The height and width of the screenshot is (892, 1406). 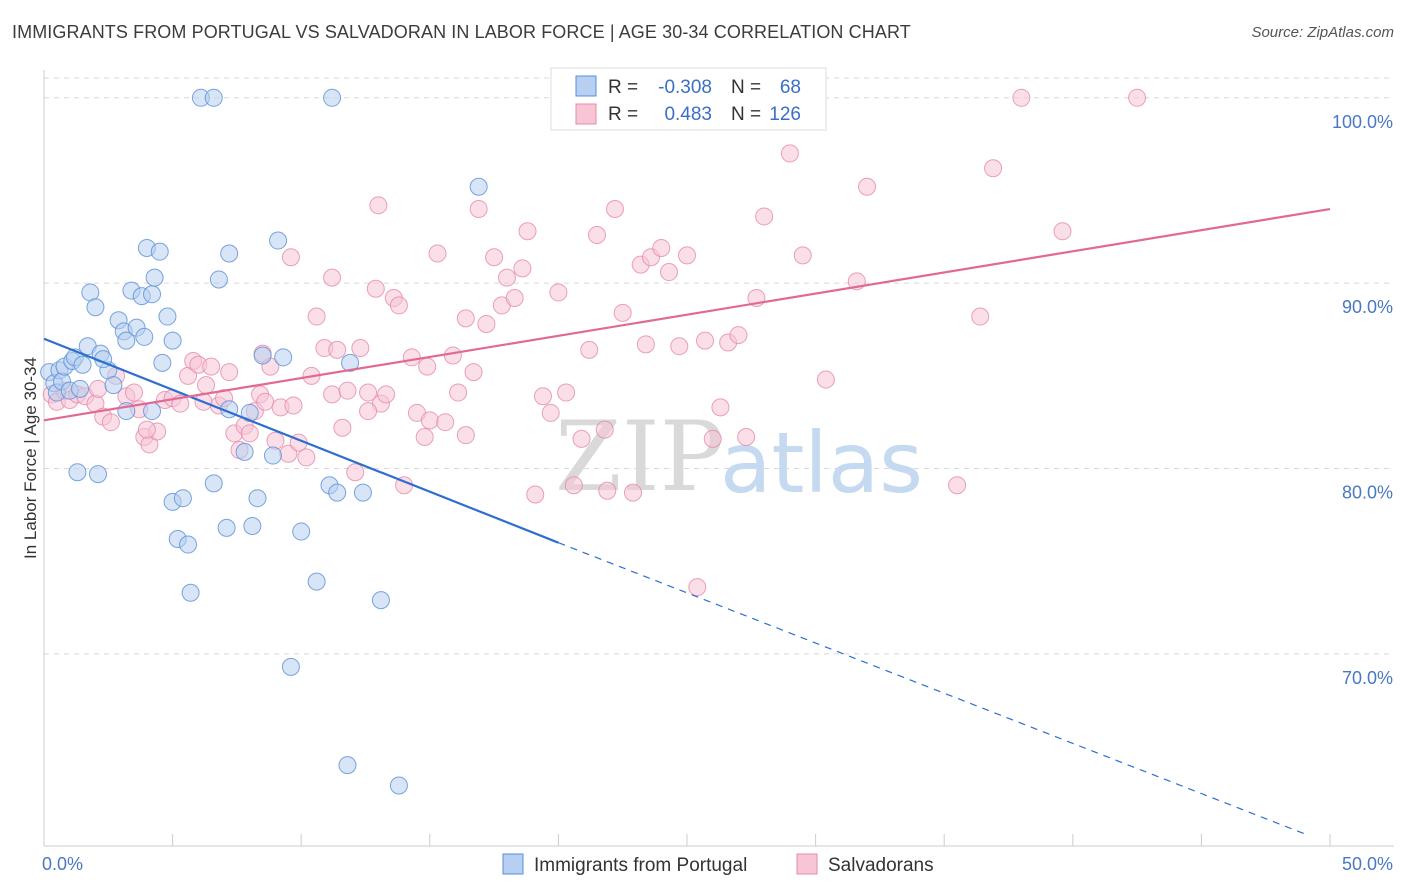 What do you see at coordinates (785, 114) in the screenshot?
I see `legend-n-value-2: 126` at bounding box center [785, 114].